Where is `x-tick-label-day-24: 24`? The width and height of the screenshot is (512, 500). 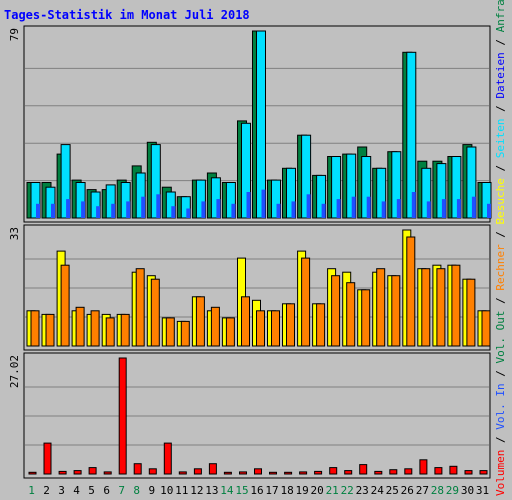
x-tick-label-day-24: 24 is located at coordinates (378, 490).